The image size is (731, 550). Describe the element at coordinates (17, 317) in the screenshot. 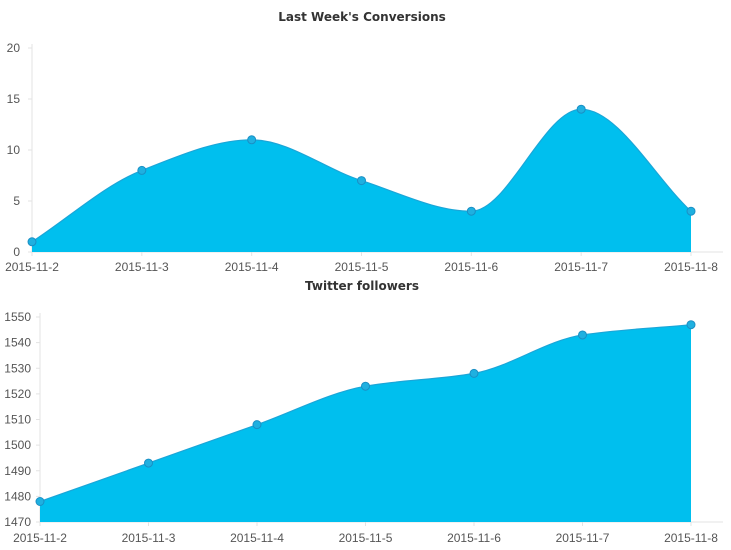

I see `y-tick-label: 1550` at that location.